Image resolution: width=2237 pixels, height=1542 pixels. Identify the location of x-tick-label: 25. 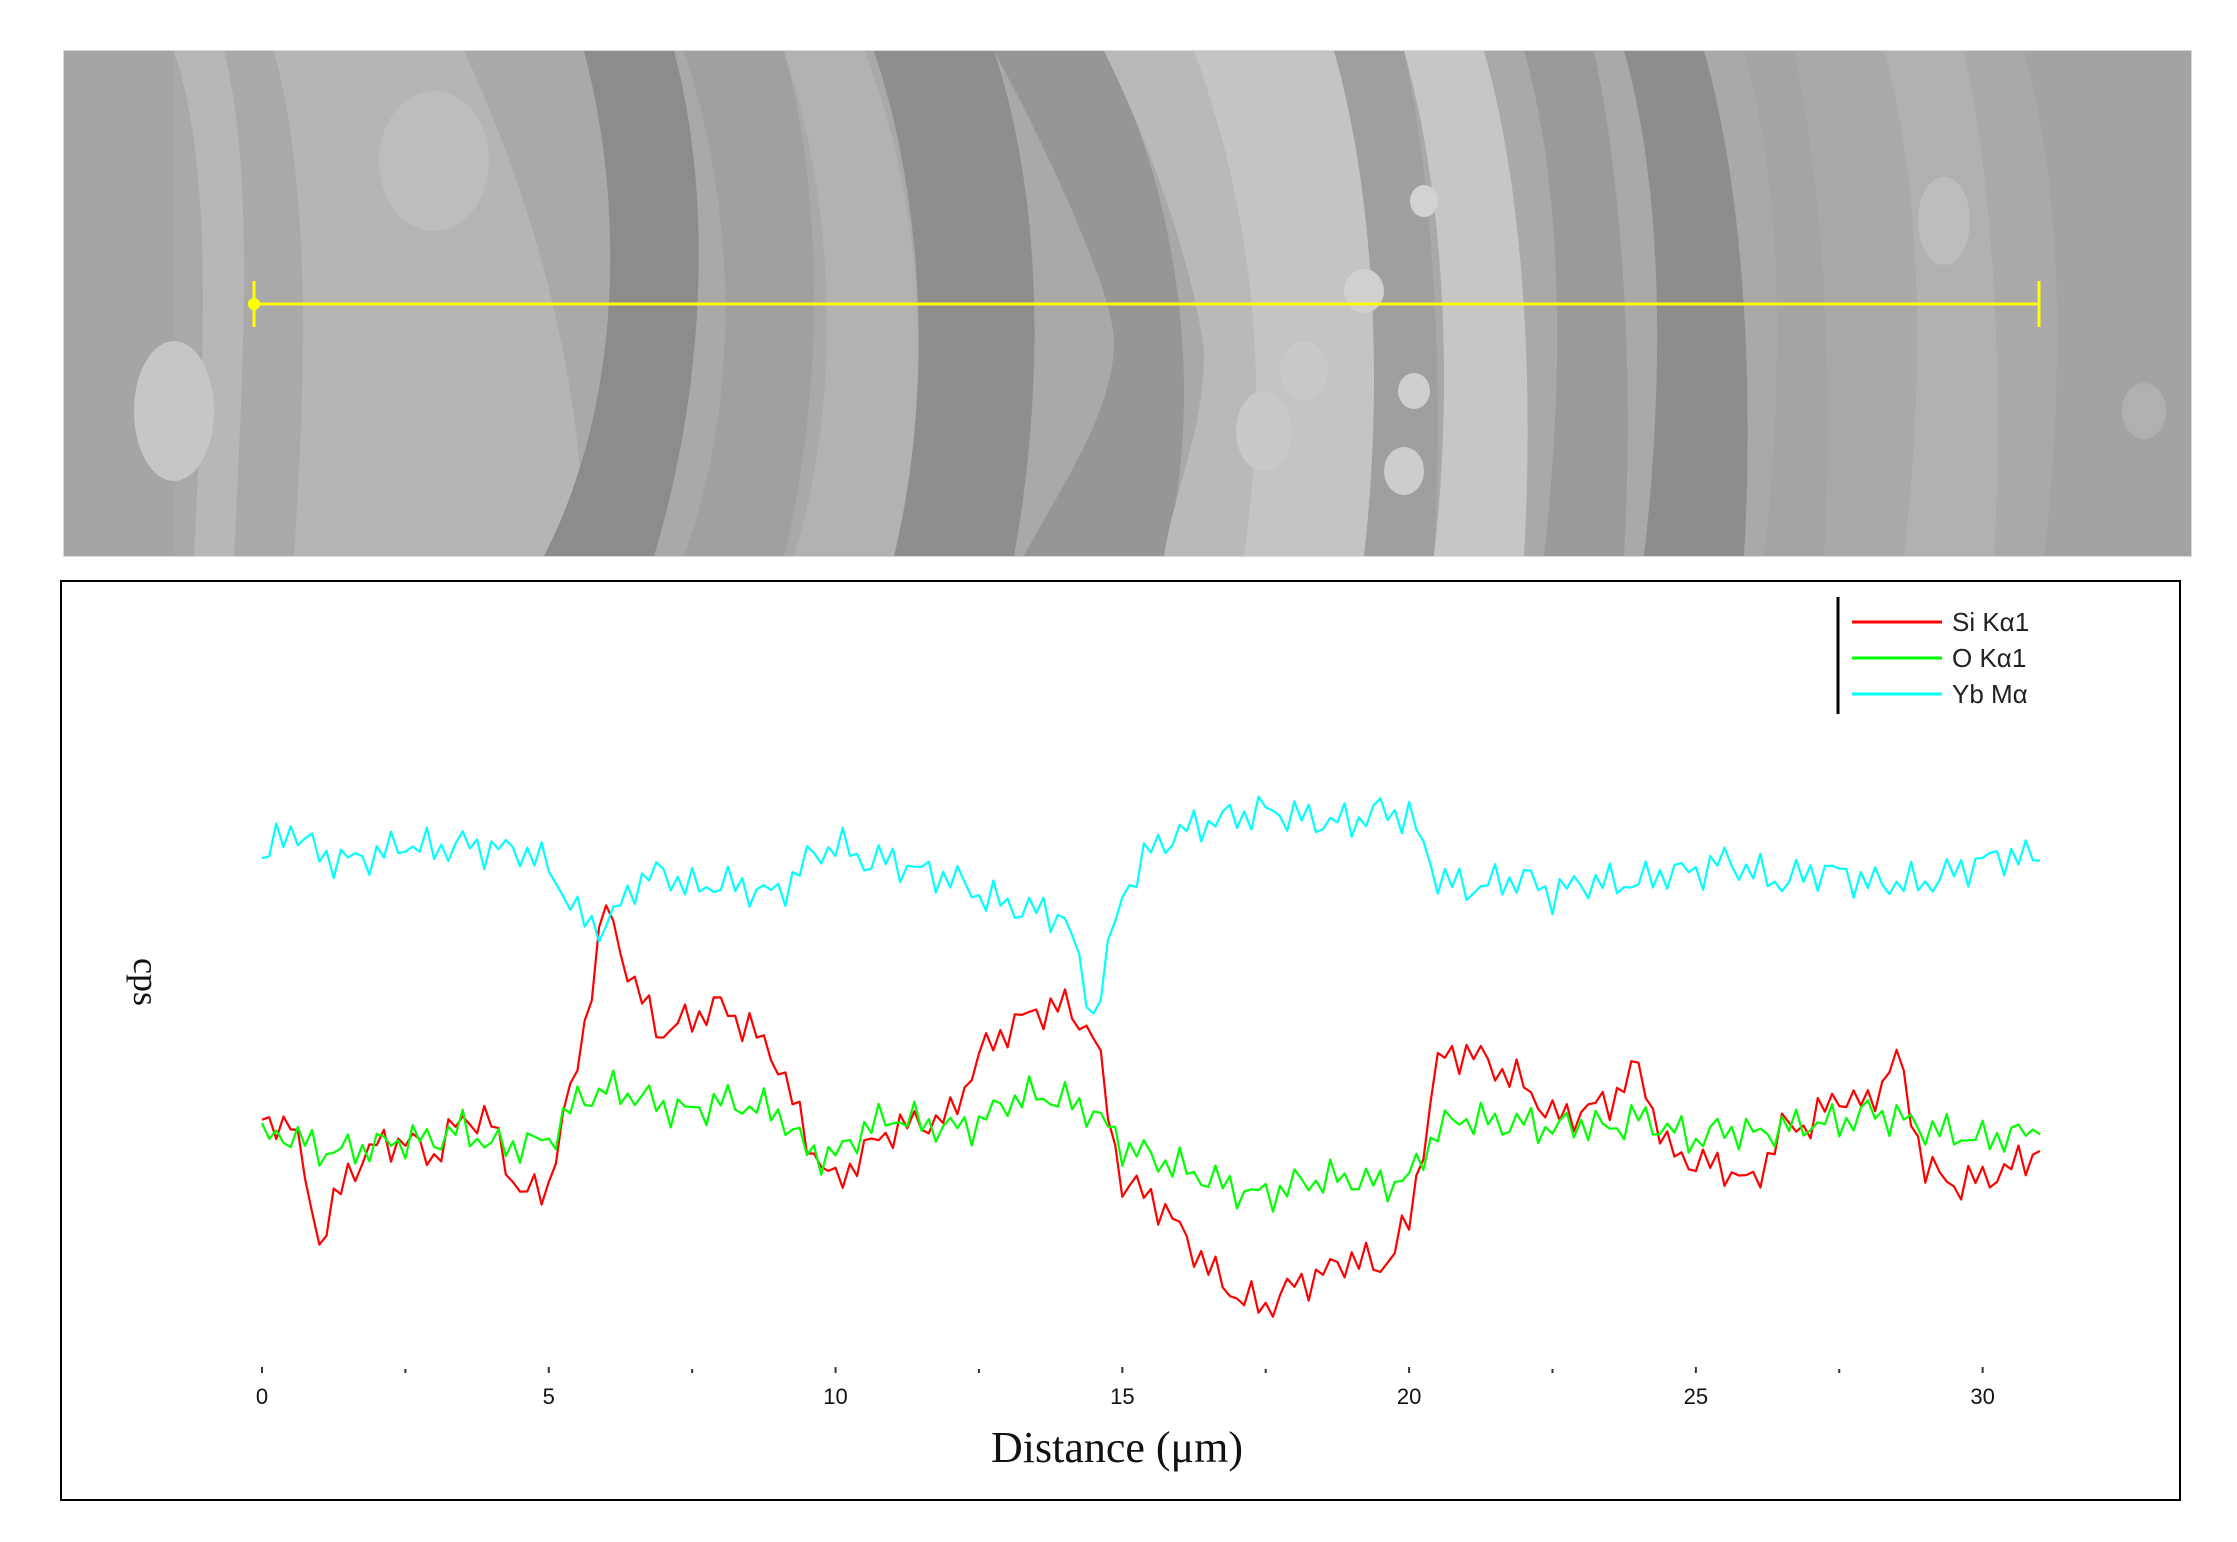
(1696, 1396).